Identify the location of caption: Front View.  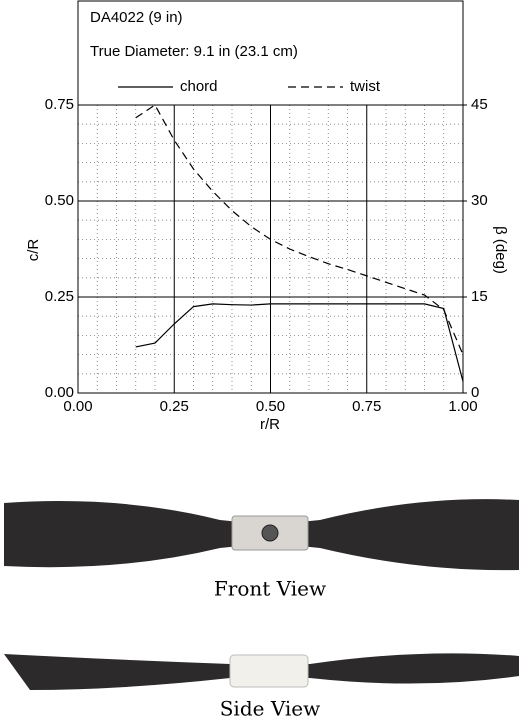
(270, 589).